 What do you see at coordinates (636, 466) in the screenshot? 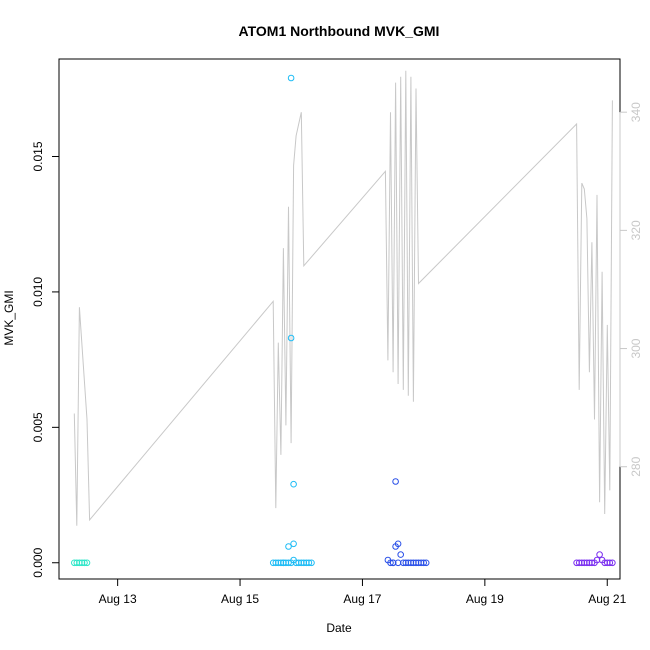
I see `y2-tick-label: 280` at bounding box center [636, 466].